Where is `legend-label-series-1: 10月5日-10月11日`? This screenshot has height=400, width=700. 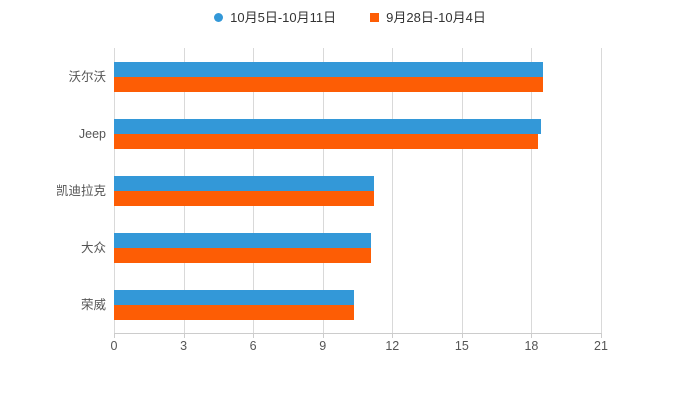
legend-label-series-1: 10月5日-10月11日 is located at coordinates (283, 17).